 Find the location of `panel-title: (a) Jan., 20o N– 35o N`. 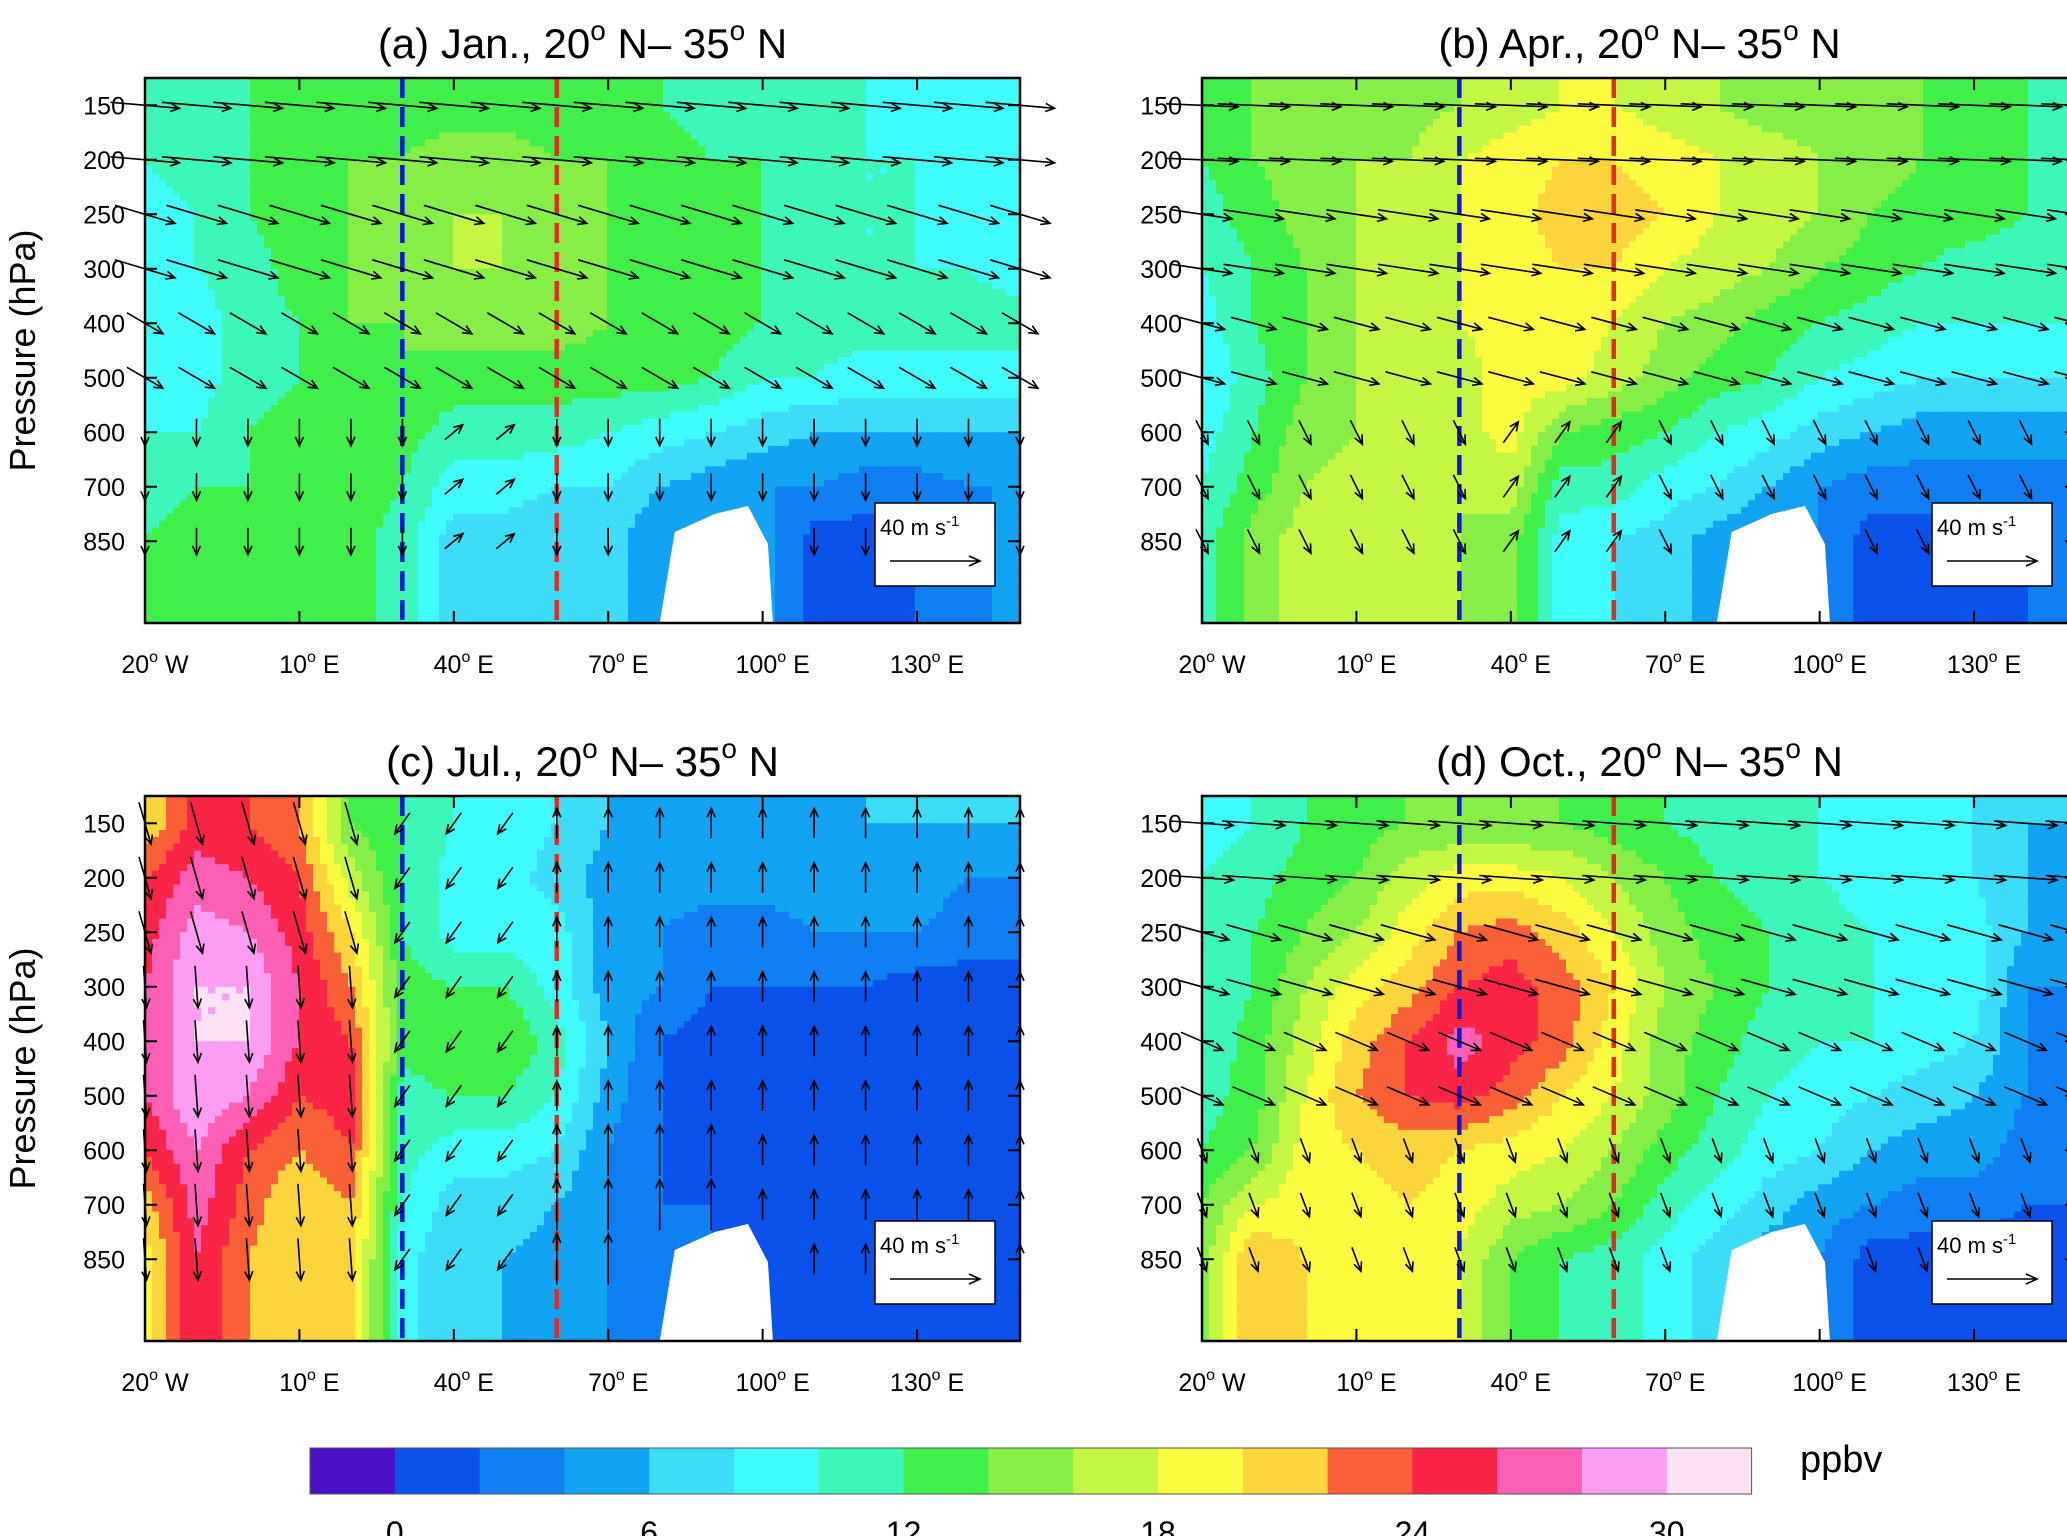

panel-title: (a) Jan., 20o N– 35o N is located at coordinates (582, 41).